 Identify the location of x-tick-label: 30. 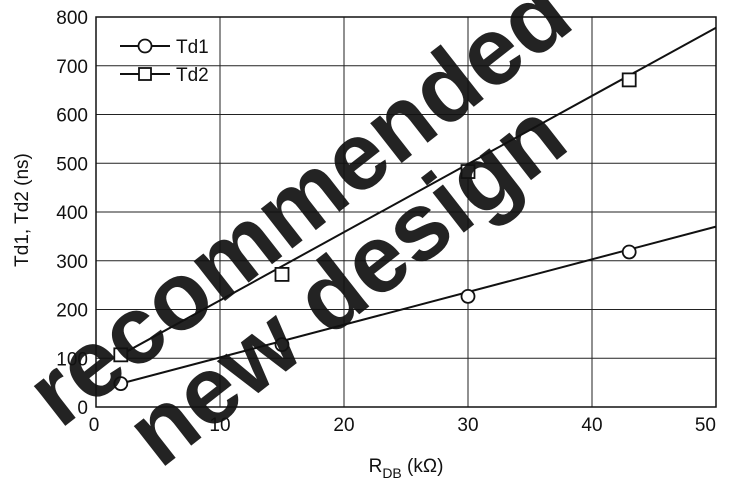
(467, 425).